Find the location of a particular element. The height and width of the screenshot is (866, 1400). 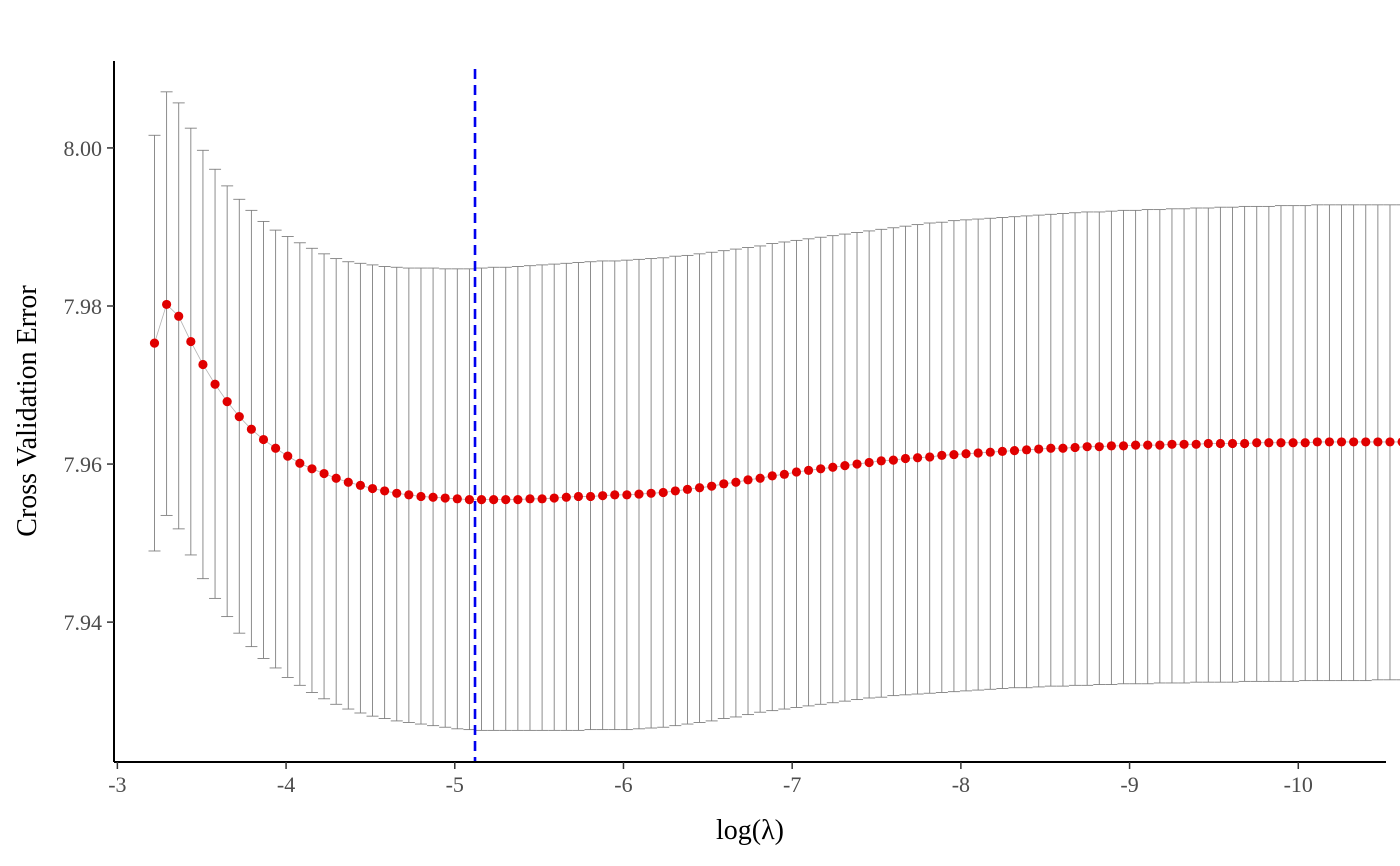

x-tick-label: -7 is located at coordinates (792, 784).